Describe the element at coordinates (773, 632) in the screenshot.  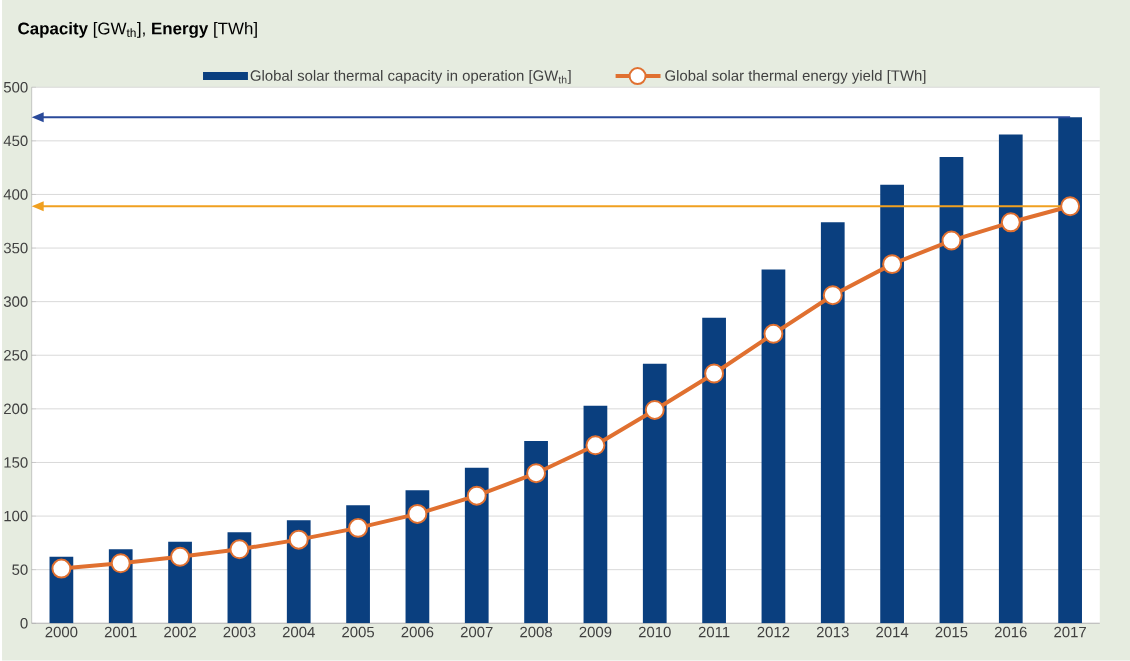
I see `x-tick-label: 2012` at that location.